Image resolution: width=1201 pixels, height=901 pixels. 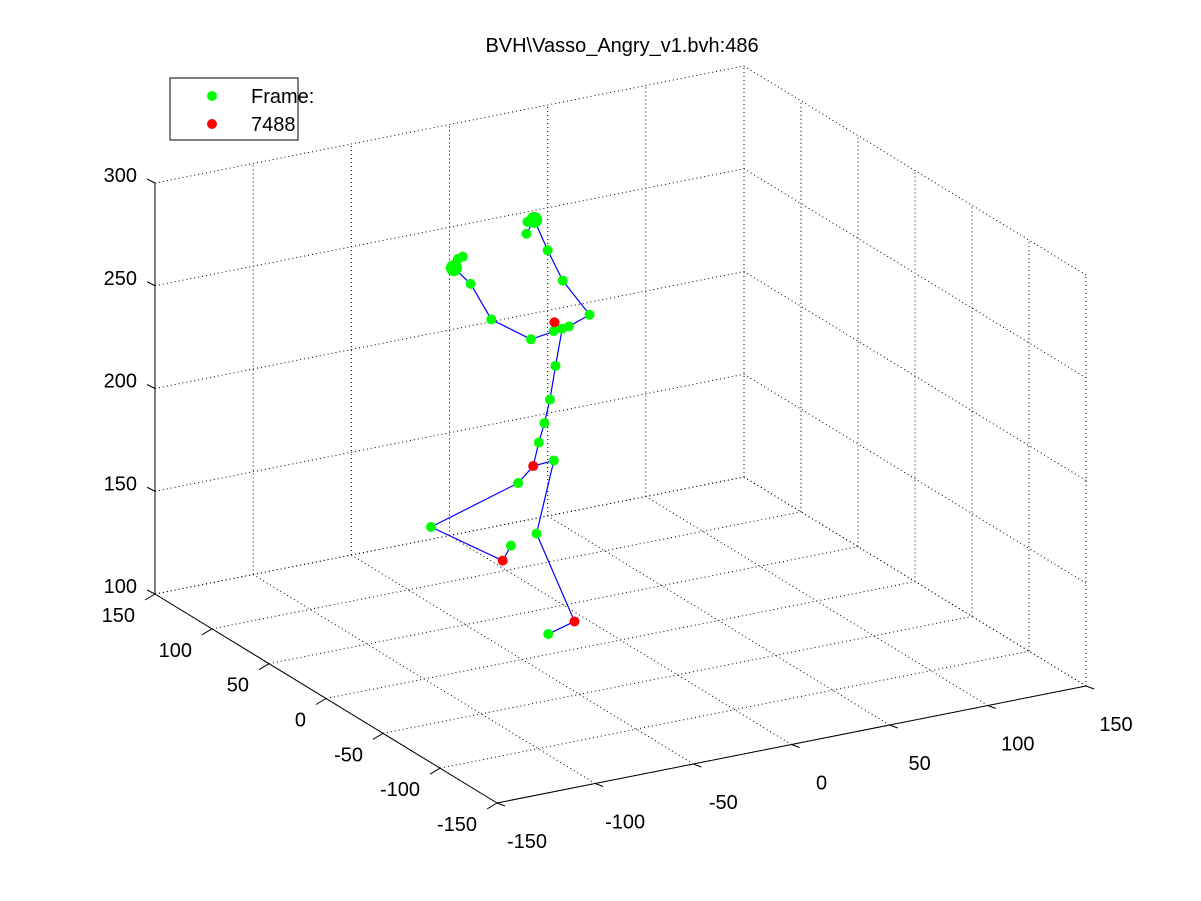 What do you see at coordinates (576, 298) in the screenshot?
I see `bone-r_shoulder-r_upperarm` at bounding box center [576, 298].